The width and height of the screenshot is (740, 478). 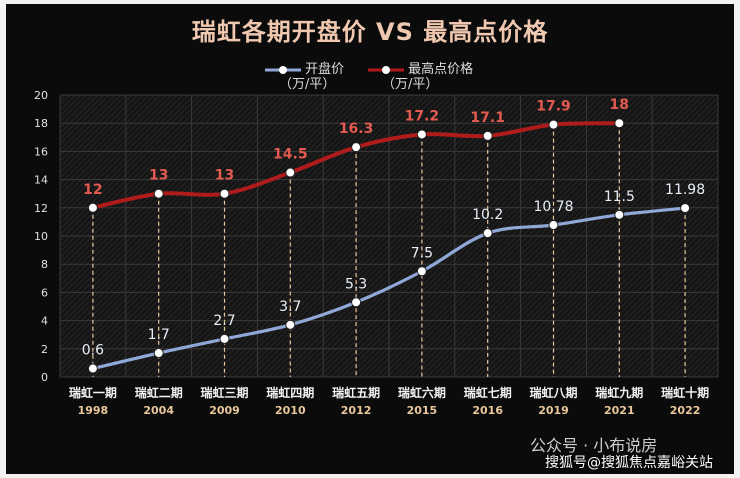 What do you see at coordinates (441, 69) in the screenshot?
I see `legend-label-high: 最高点价格` at bounding box center [441, 69].